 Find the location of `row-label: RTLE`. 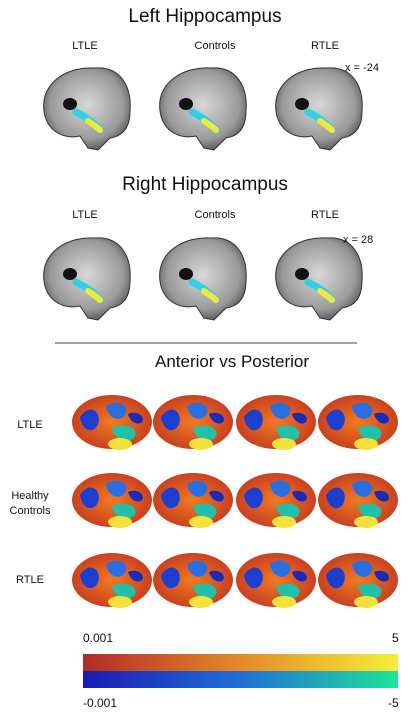

row-label: RTLE is located at coordinates (30, 580).